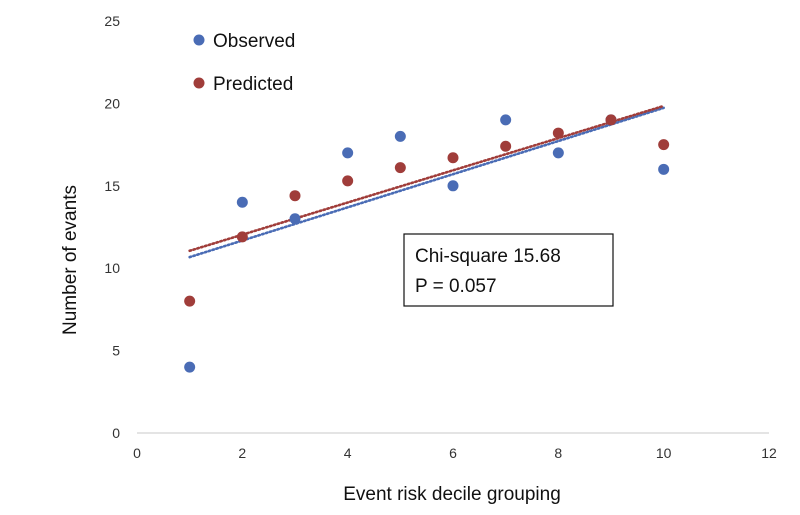 The height and width of the screenshot is (515, 800). Describe the element at coordinates (452, 494) in the screenshot. I see `x-axis-title: Event risk decile grouping` at that location.